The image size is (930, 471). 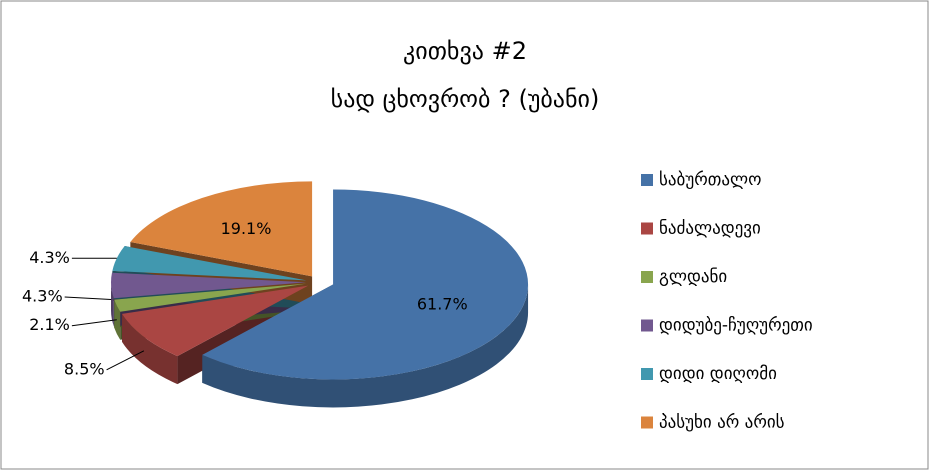 I want to click on chart-title: კითხვა #2, so click(x=465, y=51).